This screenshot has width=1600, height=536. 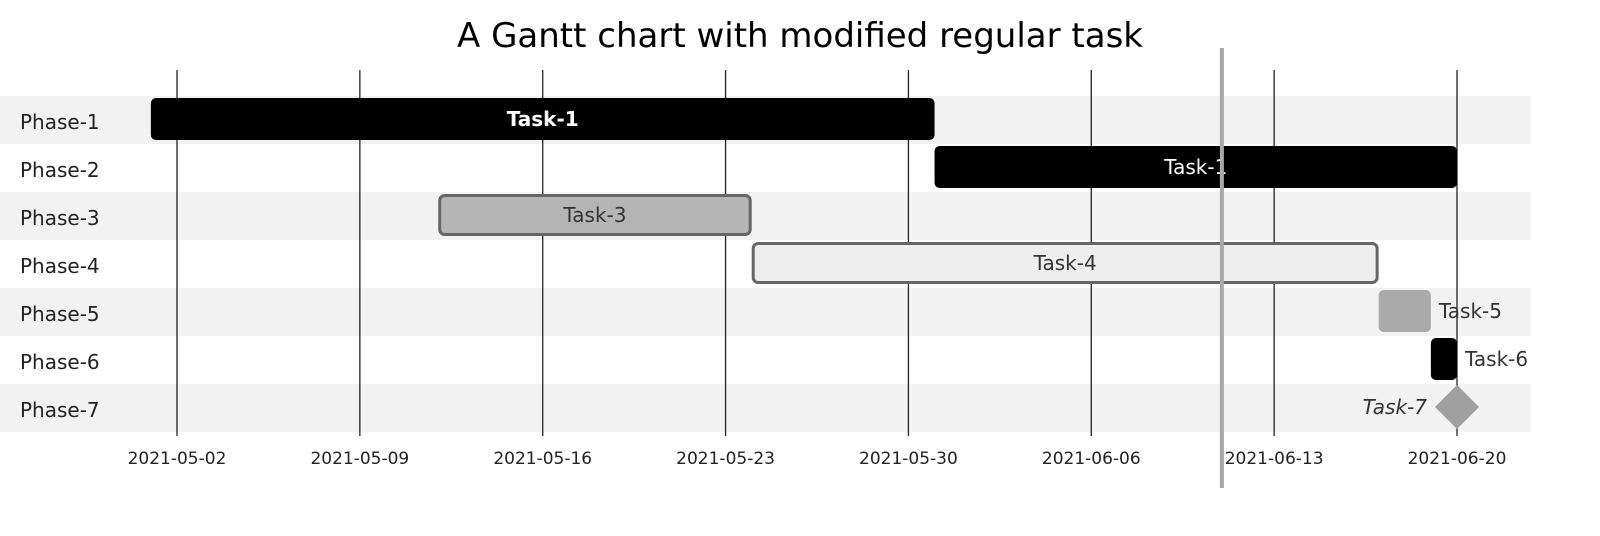 I want to click on milestone-marker, so click(x=1457, y=407).